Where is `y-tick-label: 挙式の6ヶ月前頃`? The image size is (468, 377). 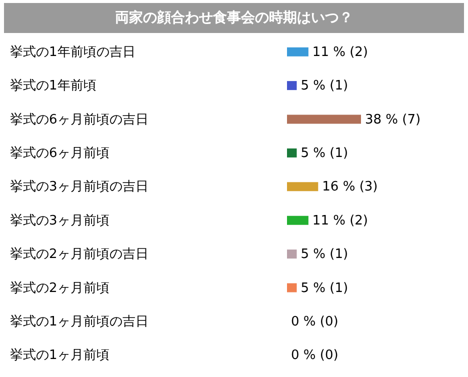 y-tick-label: 挙式の6ヶ月前頃 is located at coordinates (60, 153).